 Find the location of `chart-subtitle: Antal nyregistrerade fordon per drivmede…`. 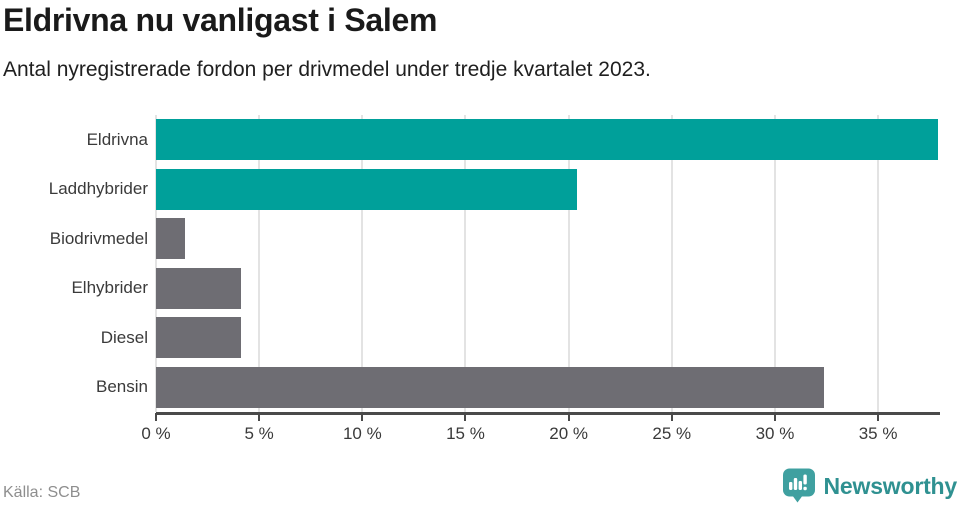

chart-subtitle: Antal nyregistrerade fordon per drivmede… is located at coordinates (327, 69).